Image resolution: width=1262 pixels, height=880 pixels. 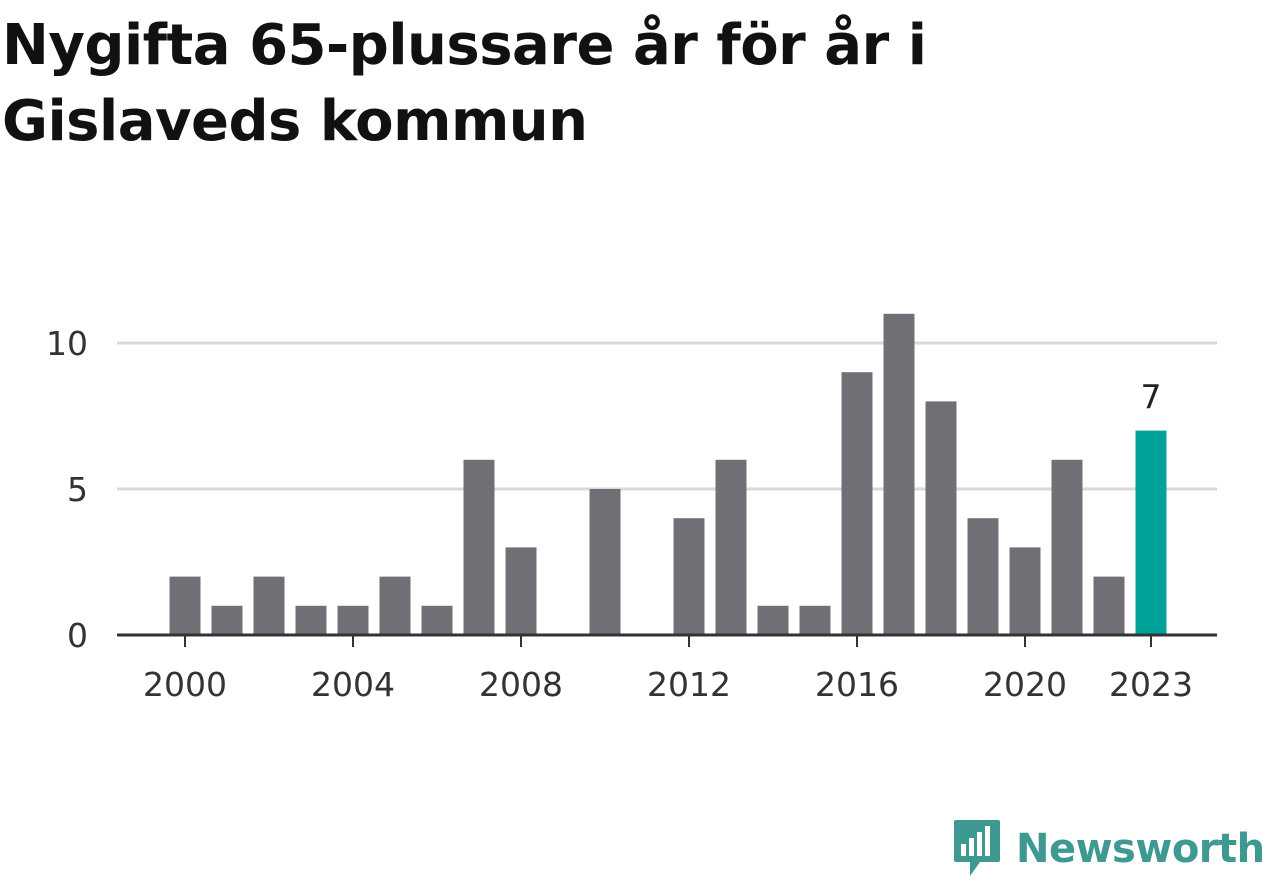 I want to click on brand-name: Newsworthy, so click(x=1139, y=849).